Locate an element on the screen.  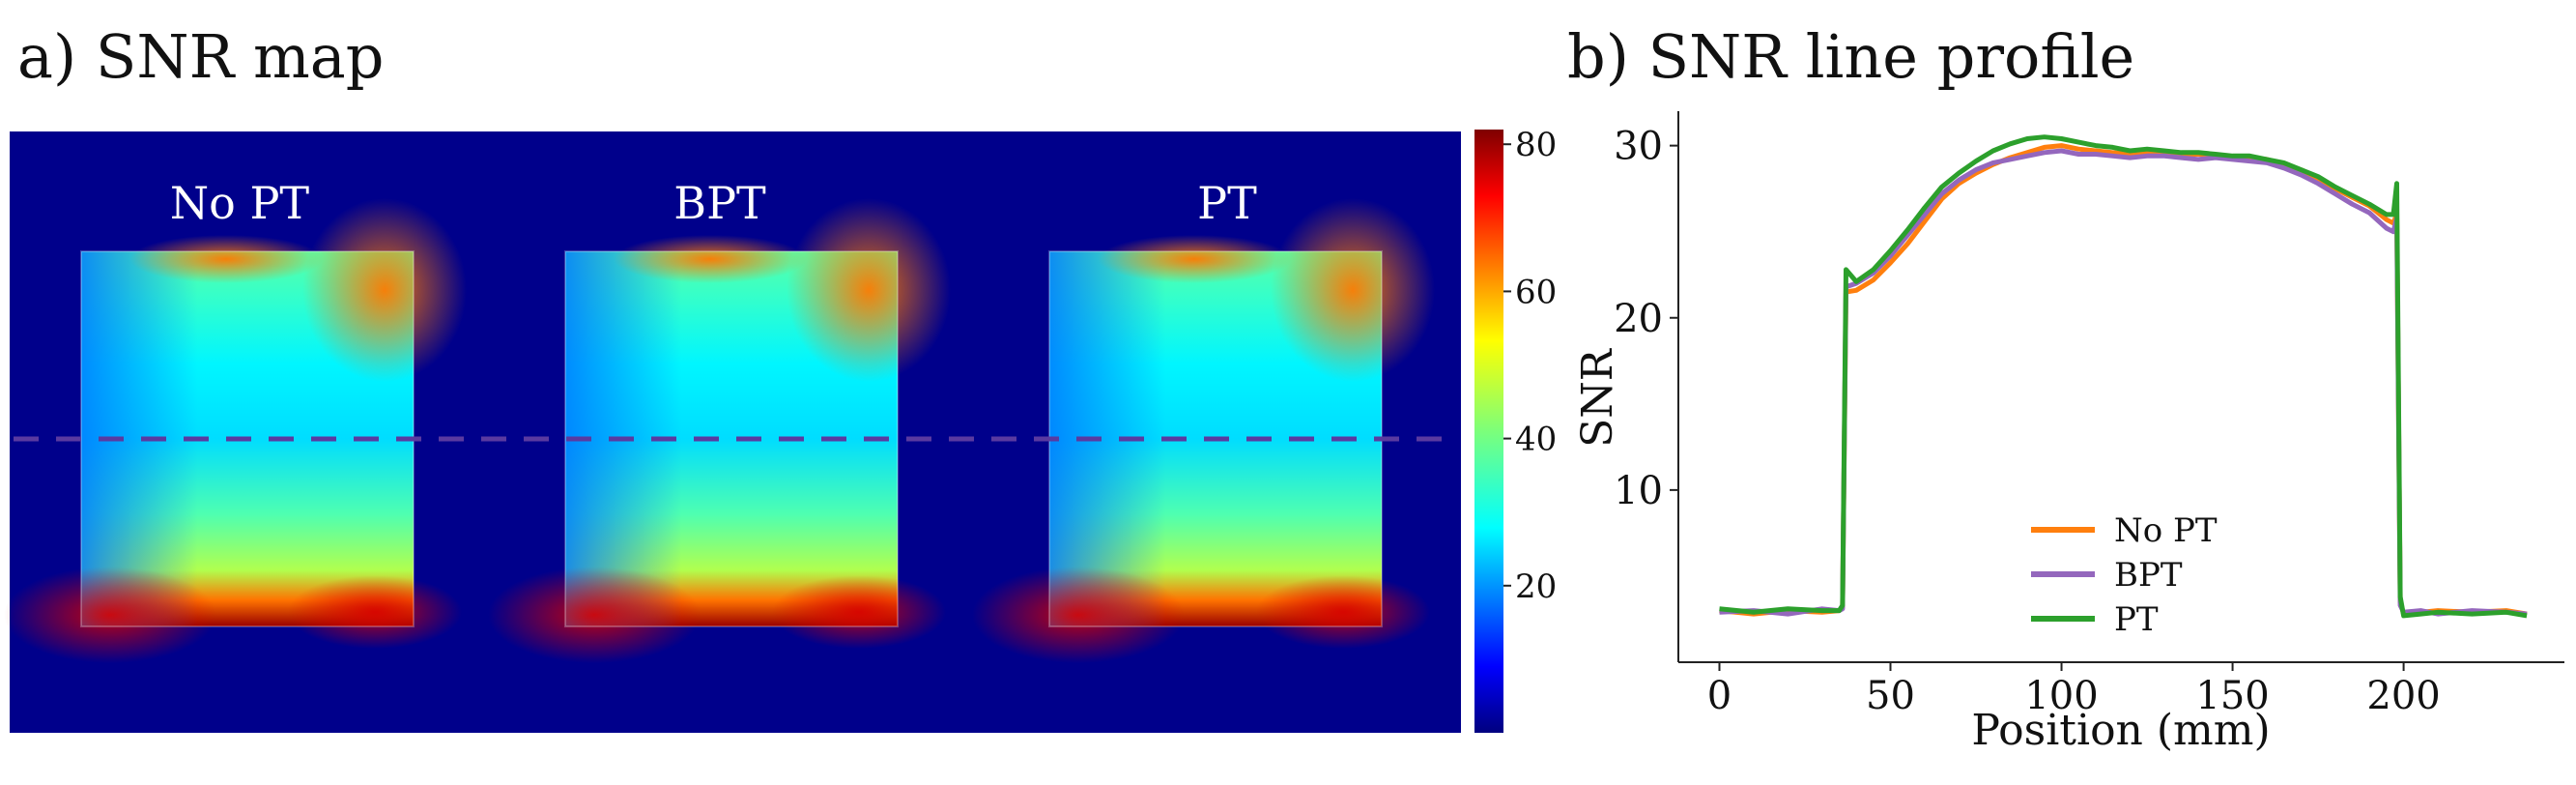
x-tick-label: 50 is located at coordinates (1891, 696).